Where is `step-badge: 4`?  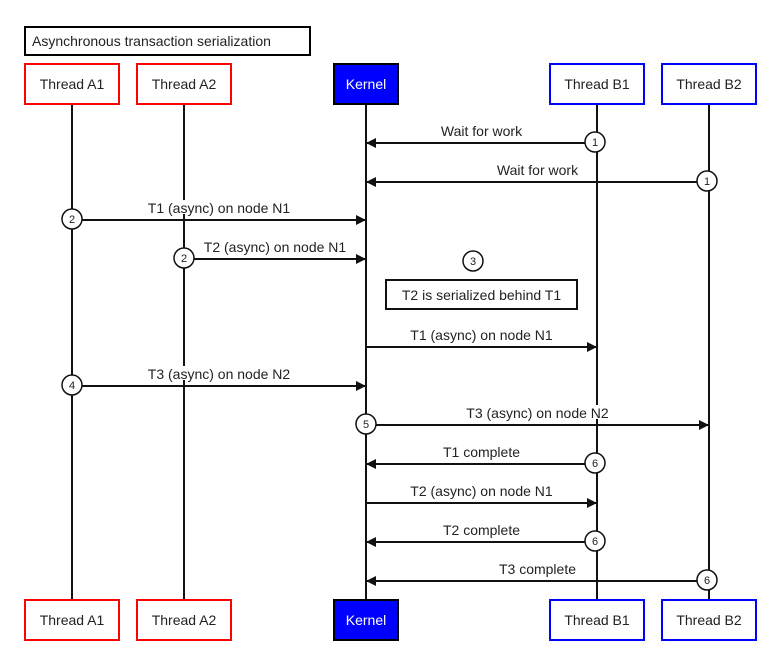 step-badge: 4 is located at coordinates (72, 385).